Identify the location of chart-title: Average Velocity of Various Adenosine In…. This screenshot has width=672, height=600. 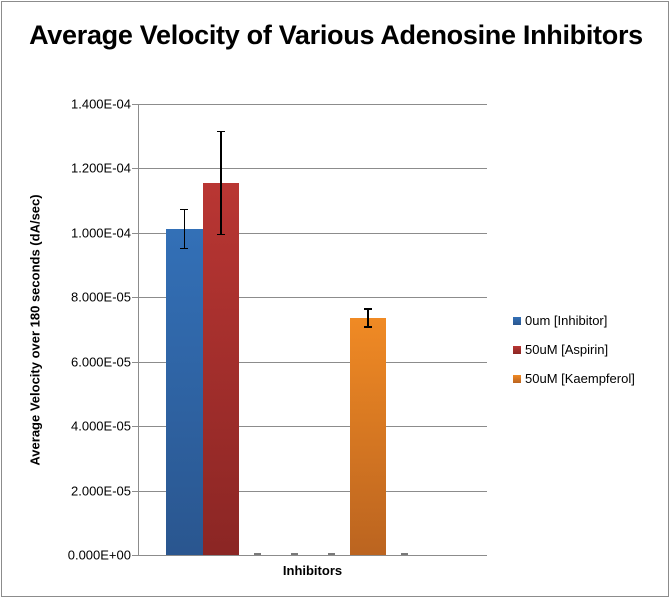
(336, 35).